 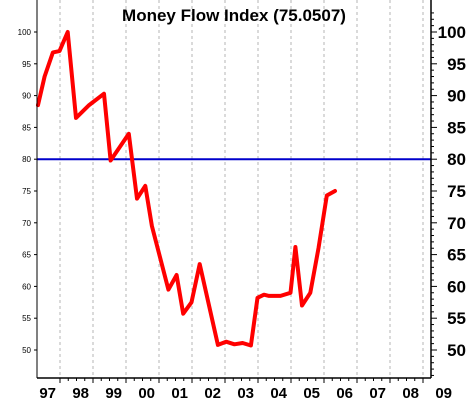 What do you see at coordinates (456, 64) in the screenshot?
I see `y-right-tick-label: 95` at bounding box center [456, 64].